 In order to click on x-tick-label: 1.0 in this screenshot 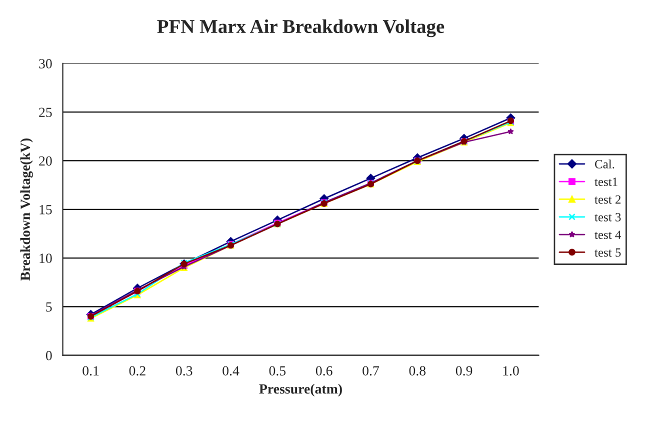, I will do `click(511, 371)`.